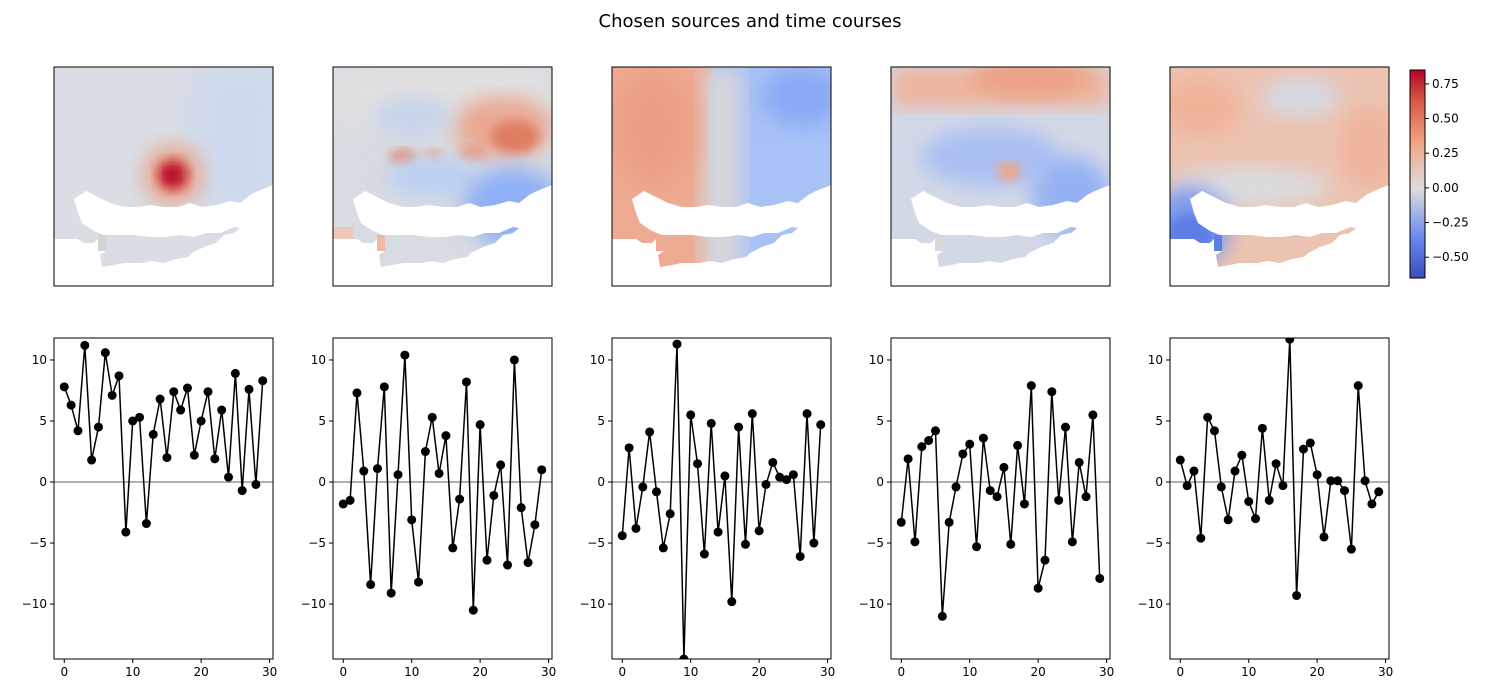  I want to click on colorbar-tick-label: 0.50, so click(1445, 119).